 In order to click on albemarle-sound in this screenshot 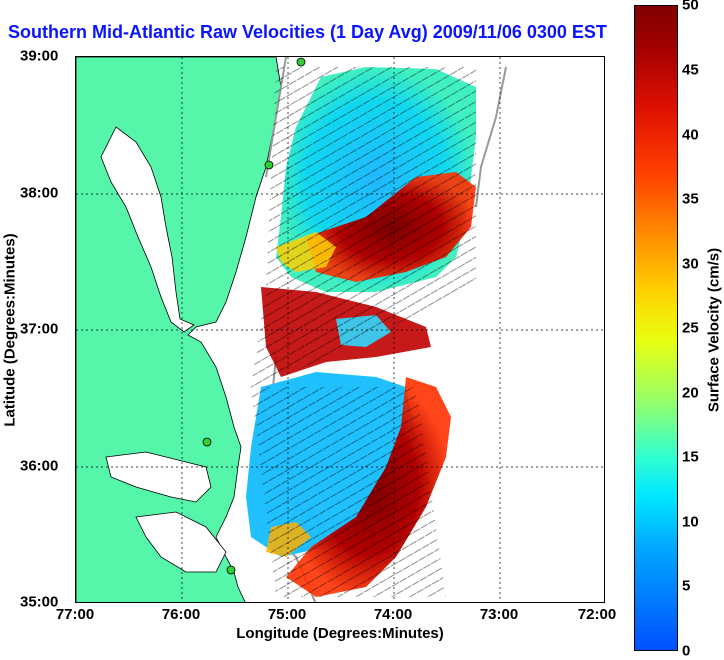, I will do `click(158, 477)`.